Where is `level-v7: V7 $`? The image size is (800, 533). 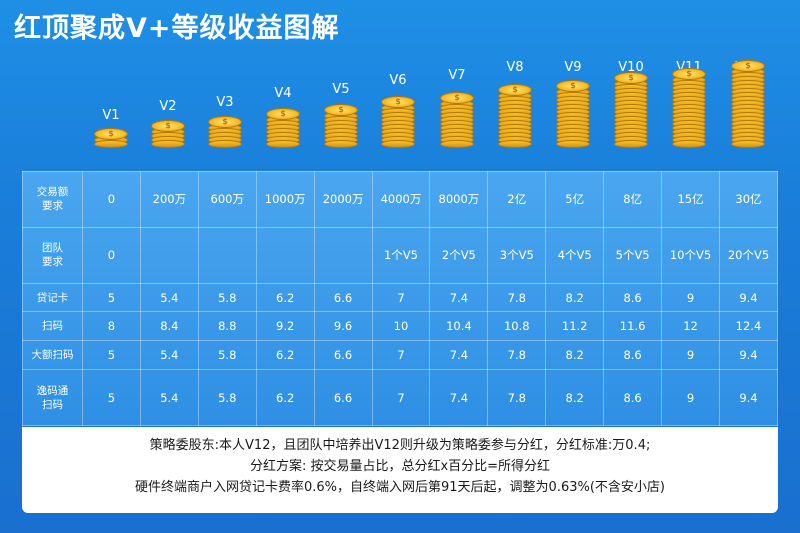 level-v7: V7 $ is located at coordinates (457, 110).